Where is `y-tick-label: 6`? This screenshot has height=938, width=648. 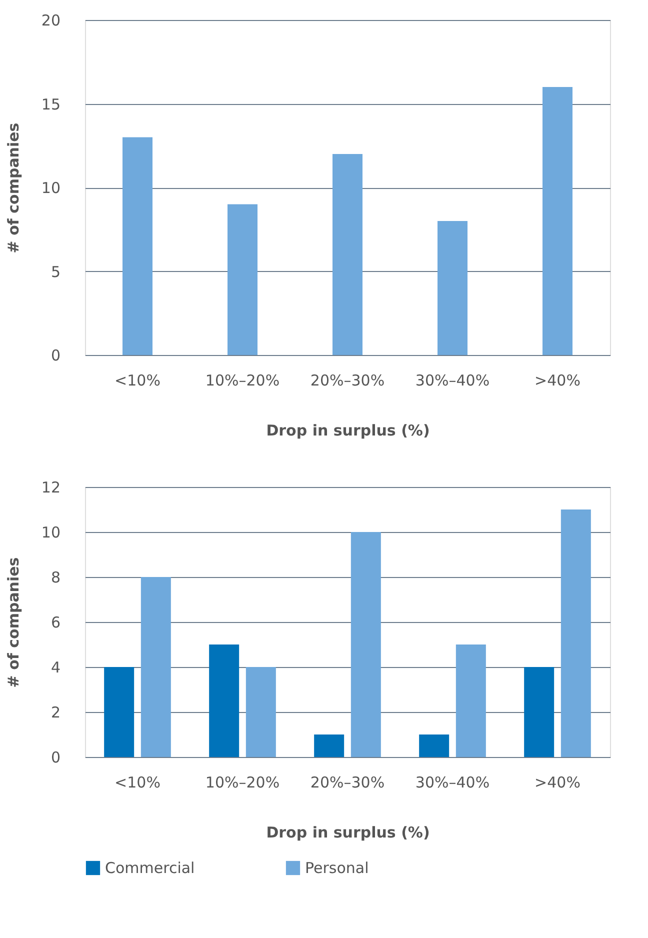
y-tick-label: 6 is located at coordinates (55, 623).